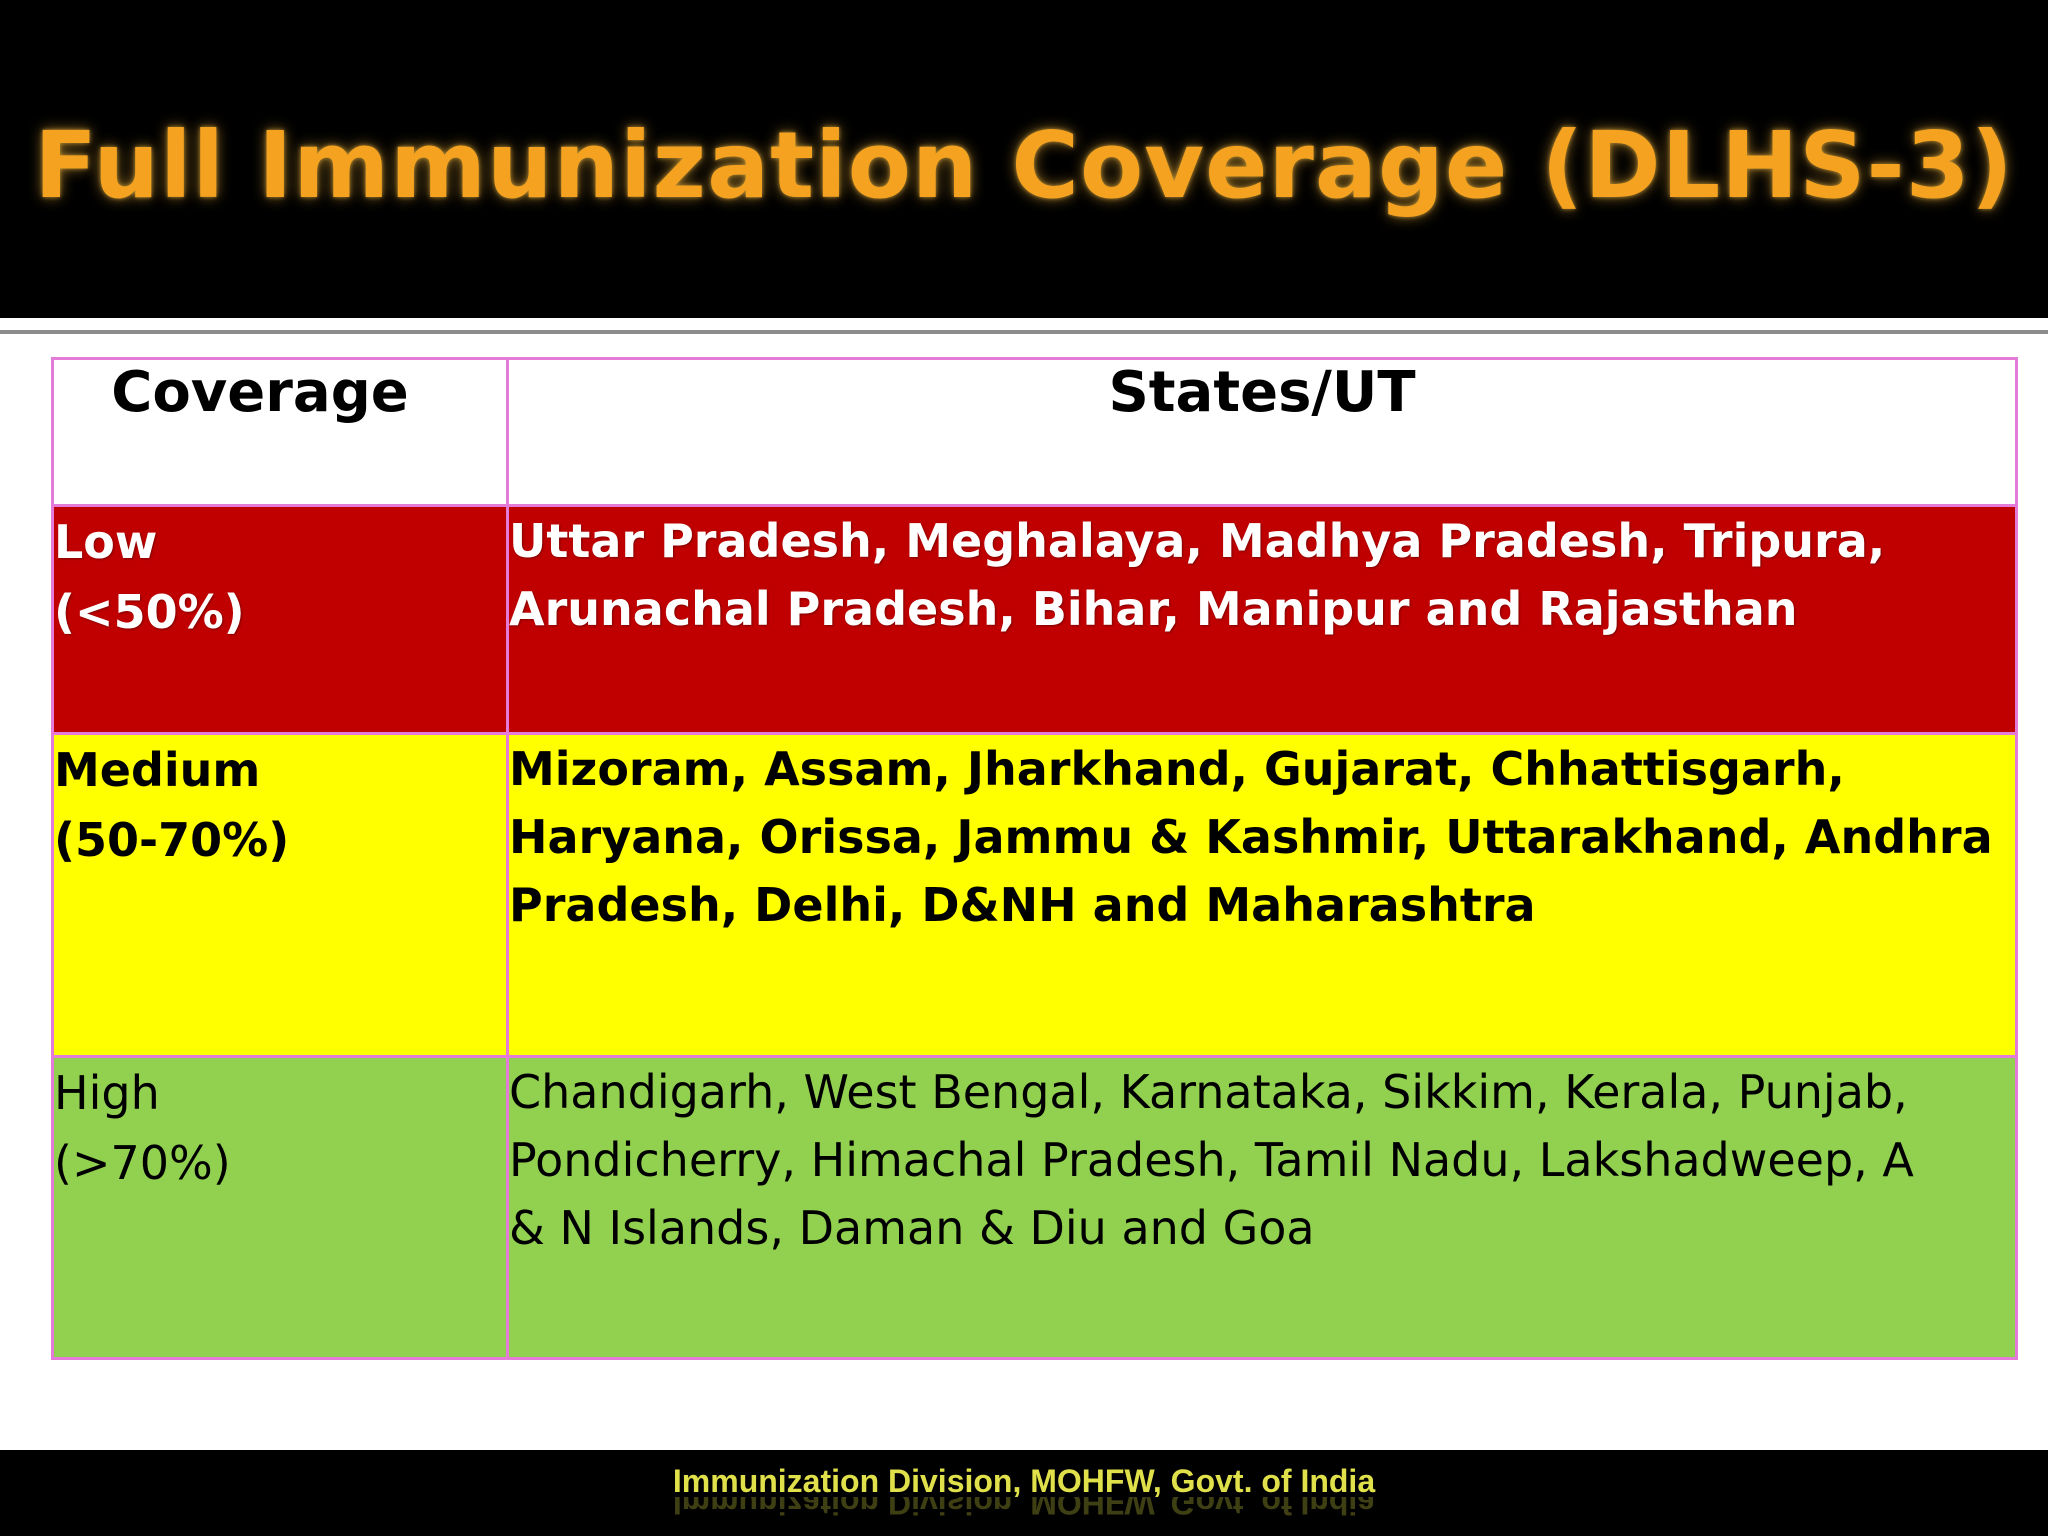 The height and width of the screenshot is (1536, 2048). I want to click on coverage-level-medium: Medium (50-70%), so click(280, 895).